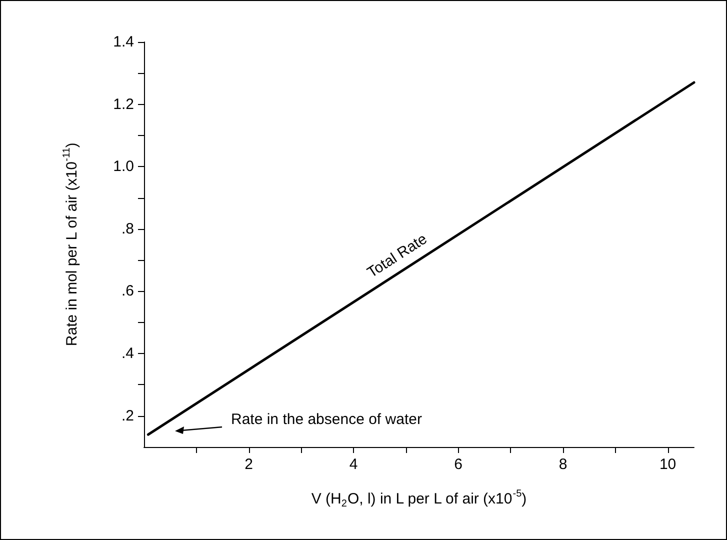  I want to click on x-tick-label: 8, so click(563, 464).